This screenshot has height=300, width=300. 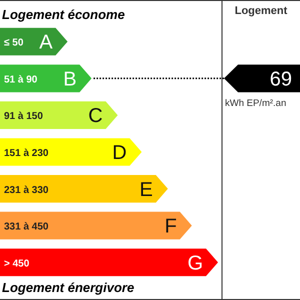 What do you see at coordinates (195, 263) in the screenshot?
I see `y-tick-label: G` at bounding box center [195, 263].